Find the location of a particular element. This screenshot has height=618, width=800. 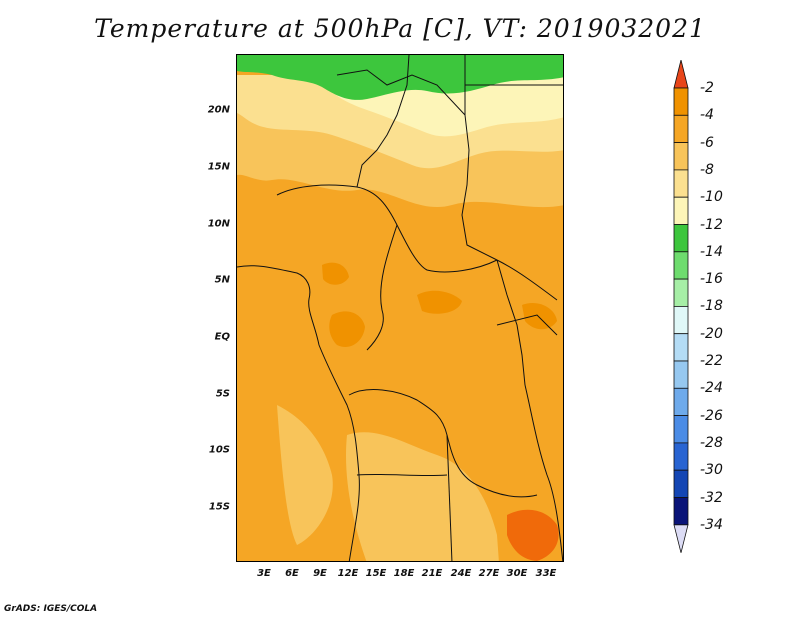

colorbar-tick-label: -22 is located at coordinates (711, 361).